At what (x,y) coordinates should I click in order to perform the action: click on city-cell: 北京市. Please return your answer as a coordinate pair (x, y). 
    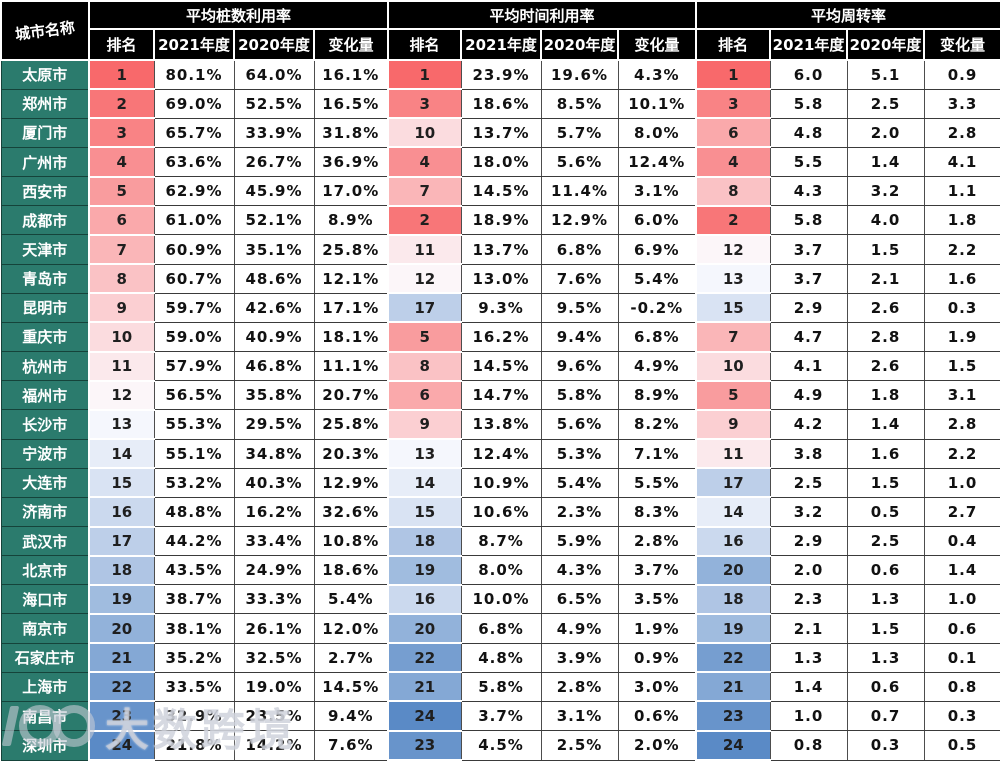
    Looking at the image, I should click on (45, 570).